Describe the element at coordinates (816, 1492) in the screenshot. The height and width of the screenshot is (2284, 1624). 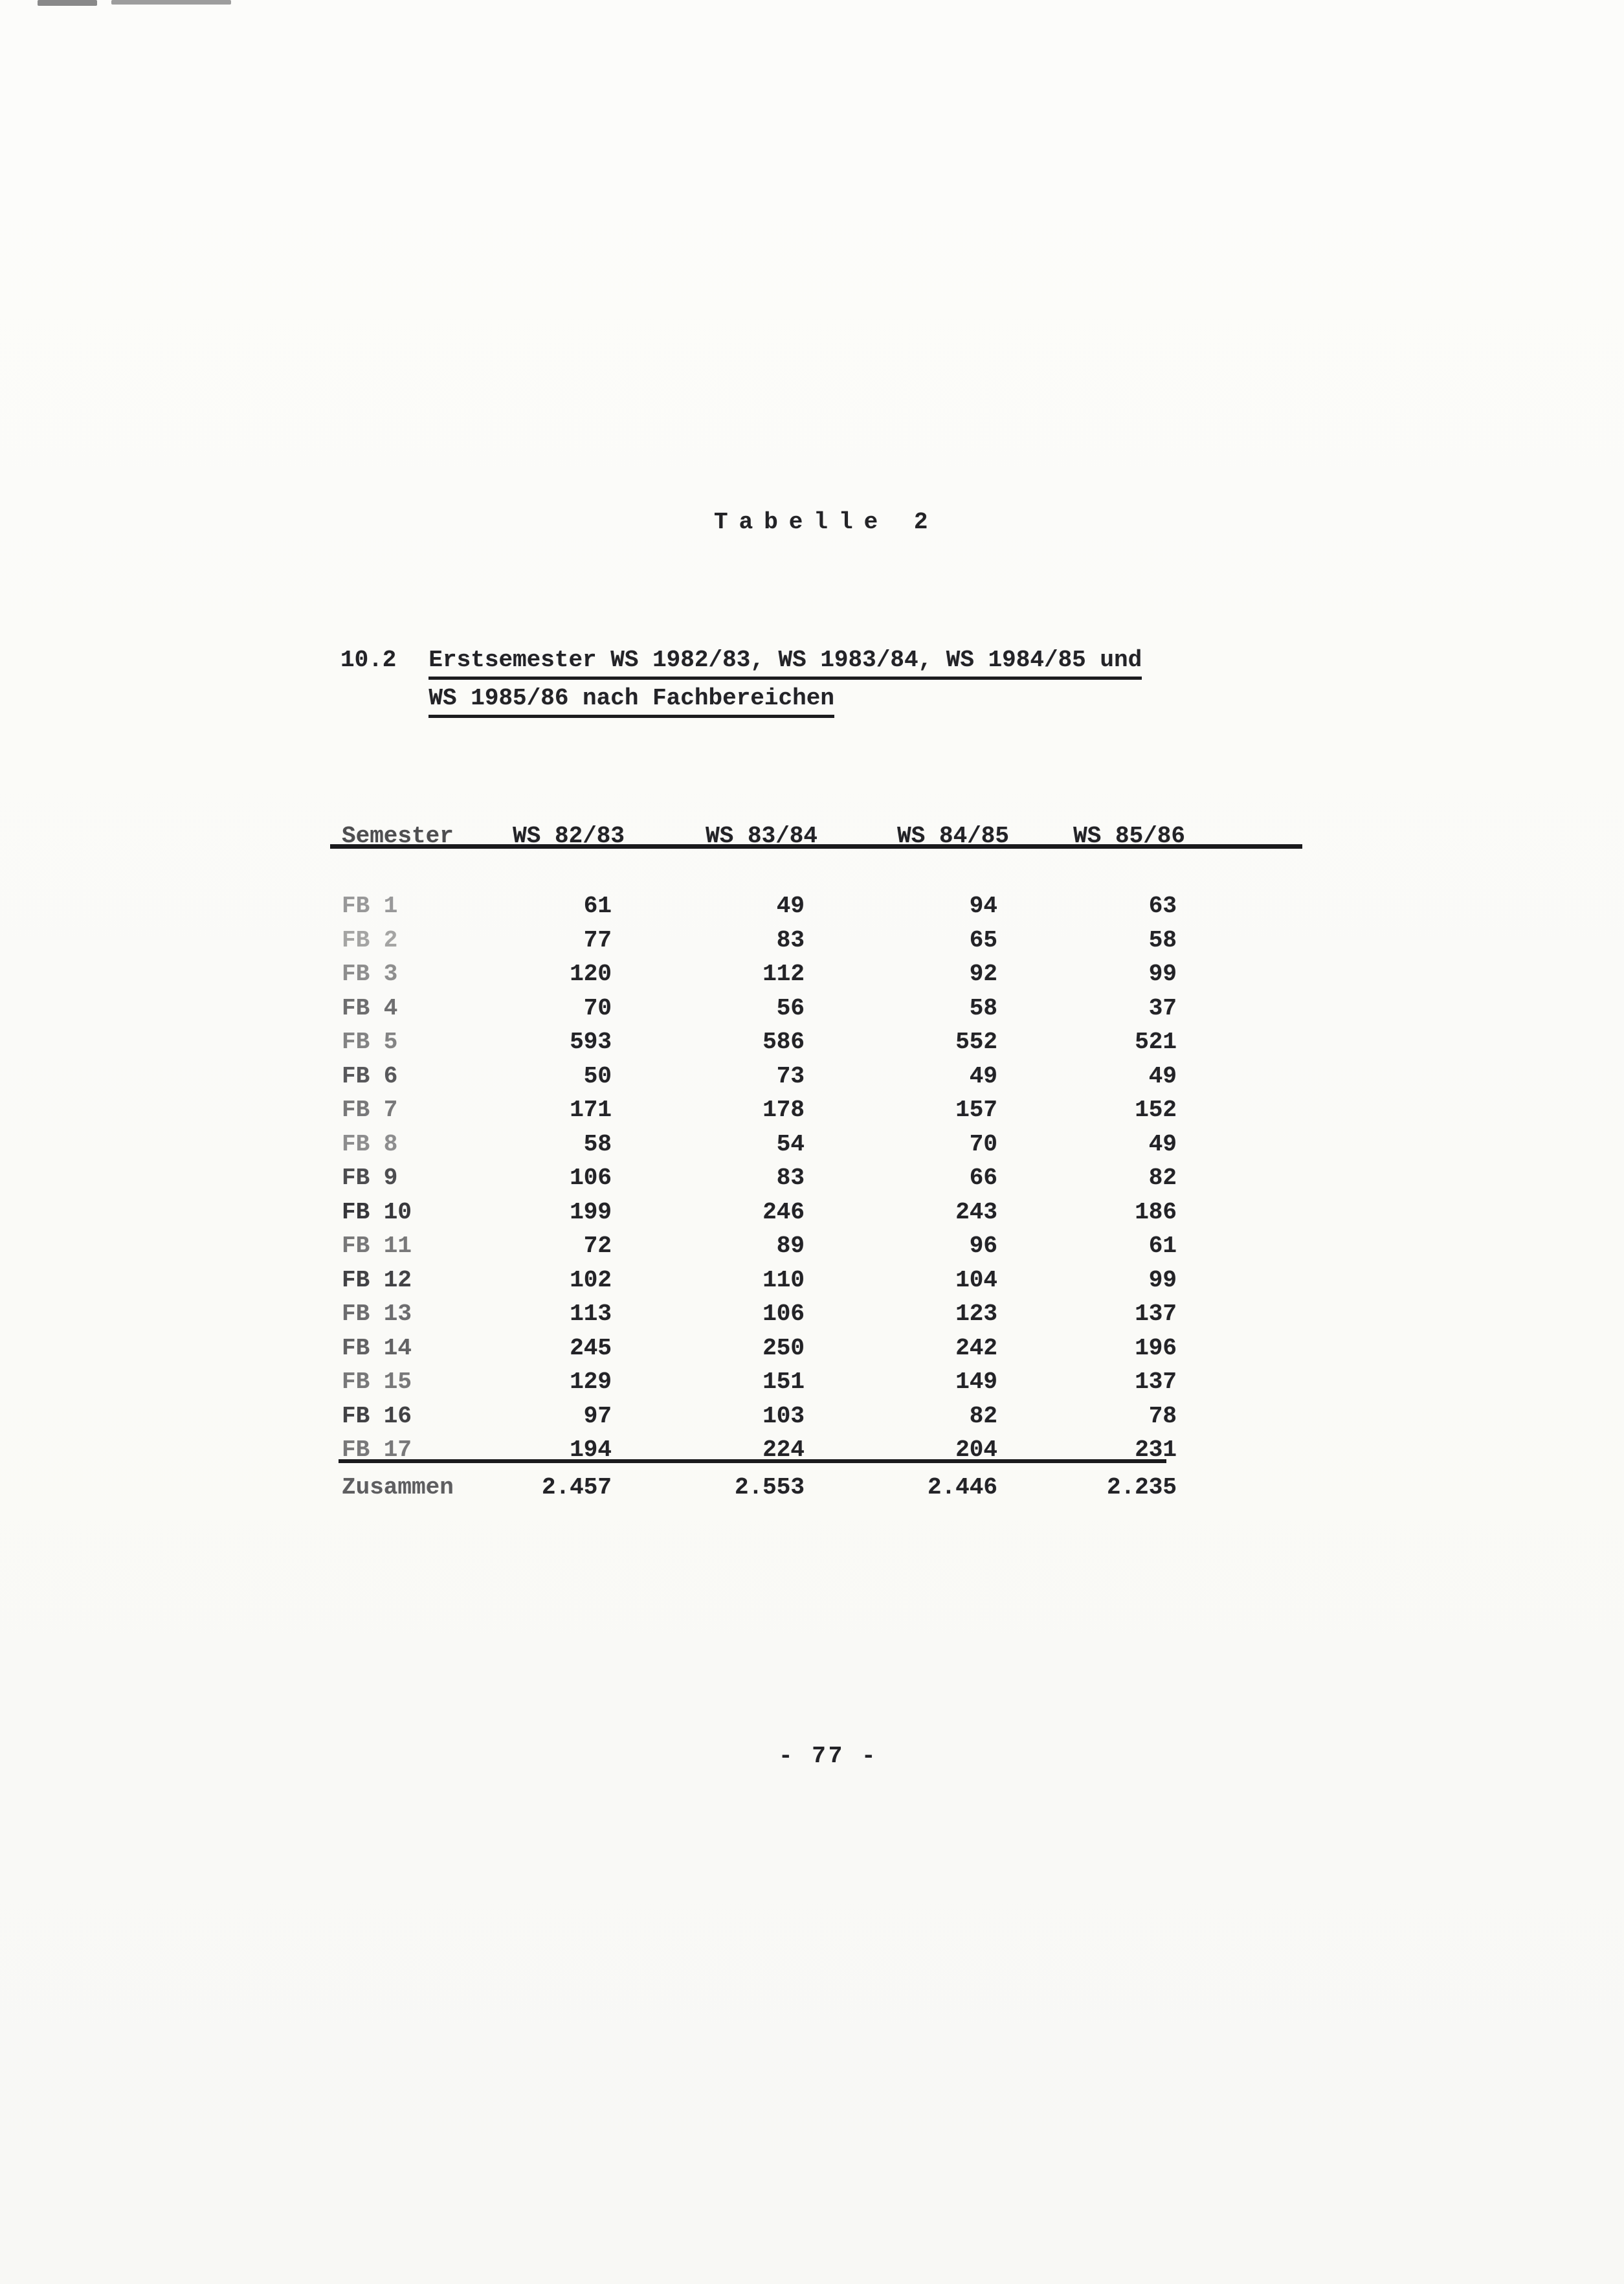
I see `table-total-row: Zusammen 2.457 2.553 2.446 2.235` at that location.